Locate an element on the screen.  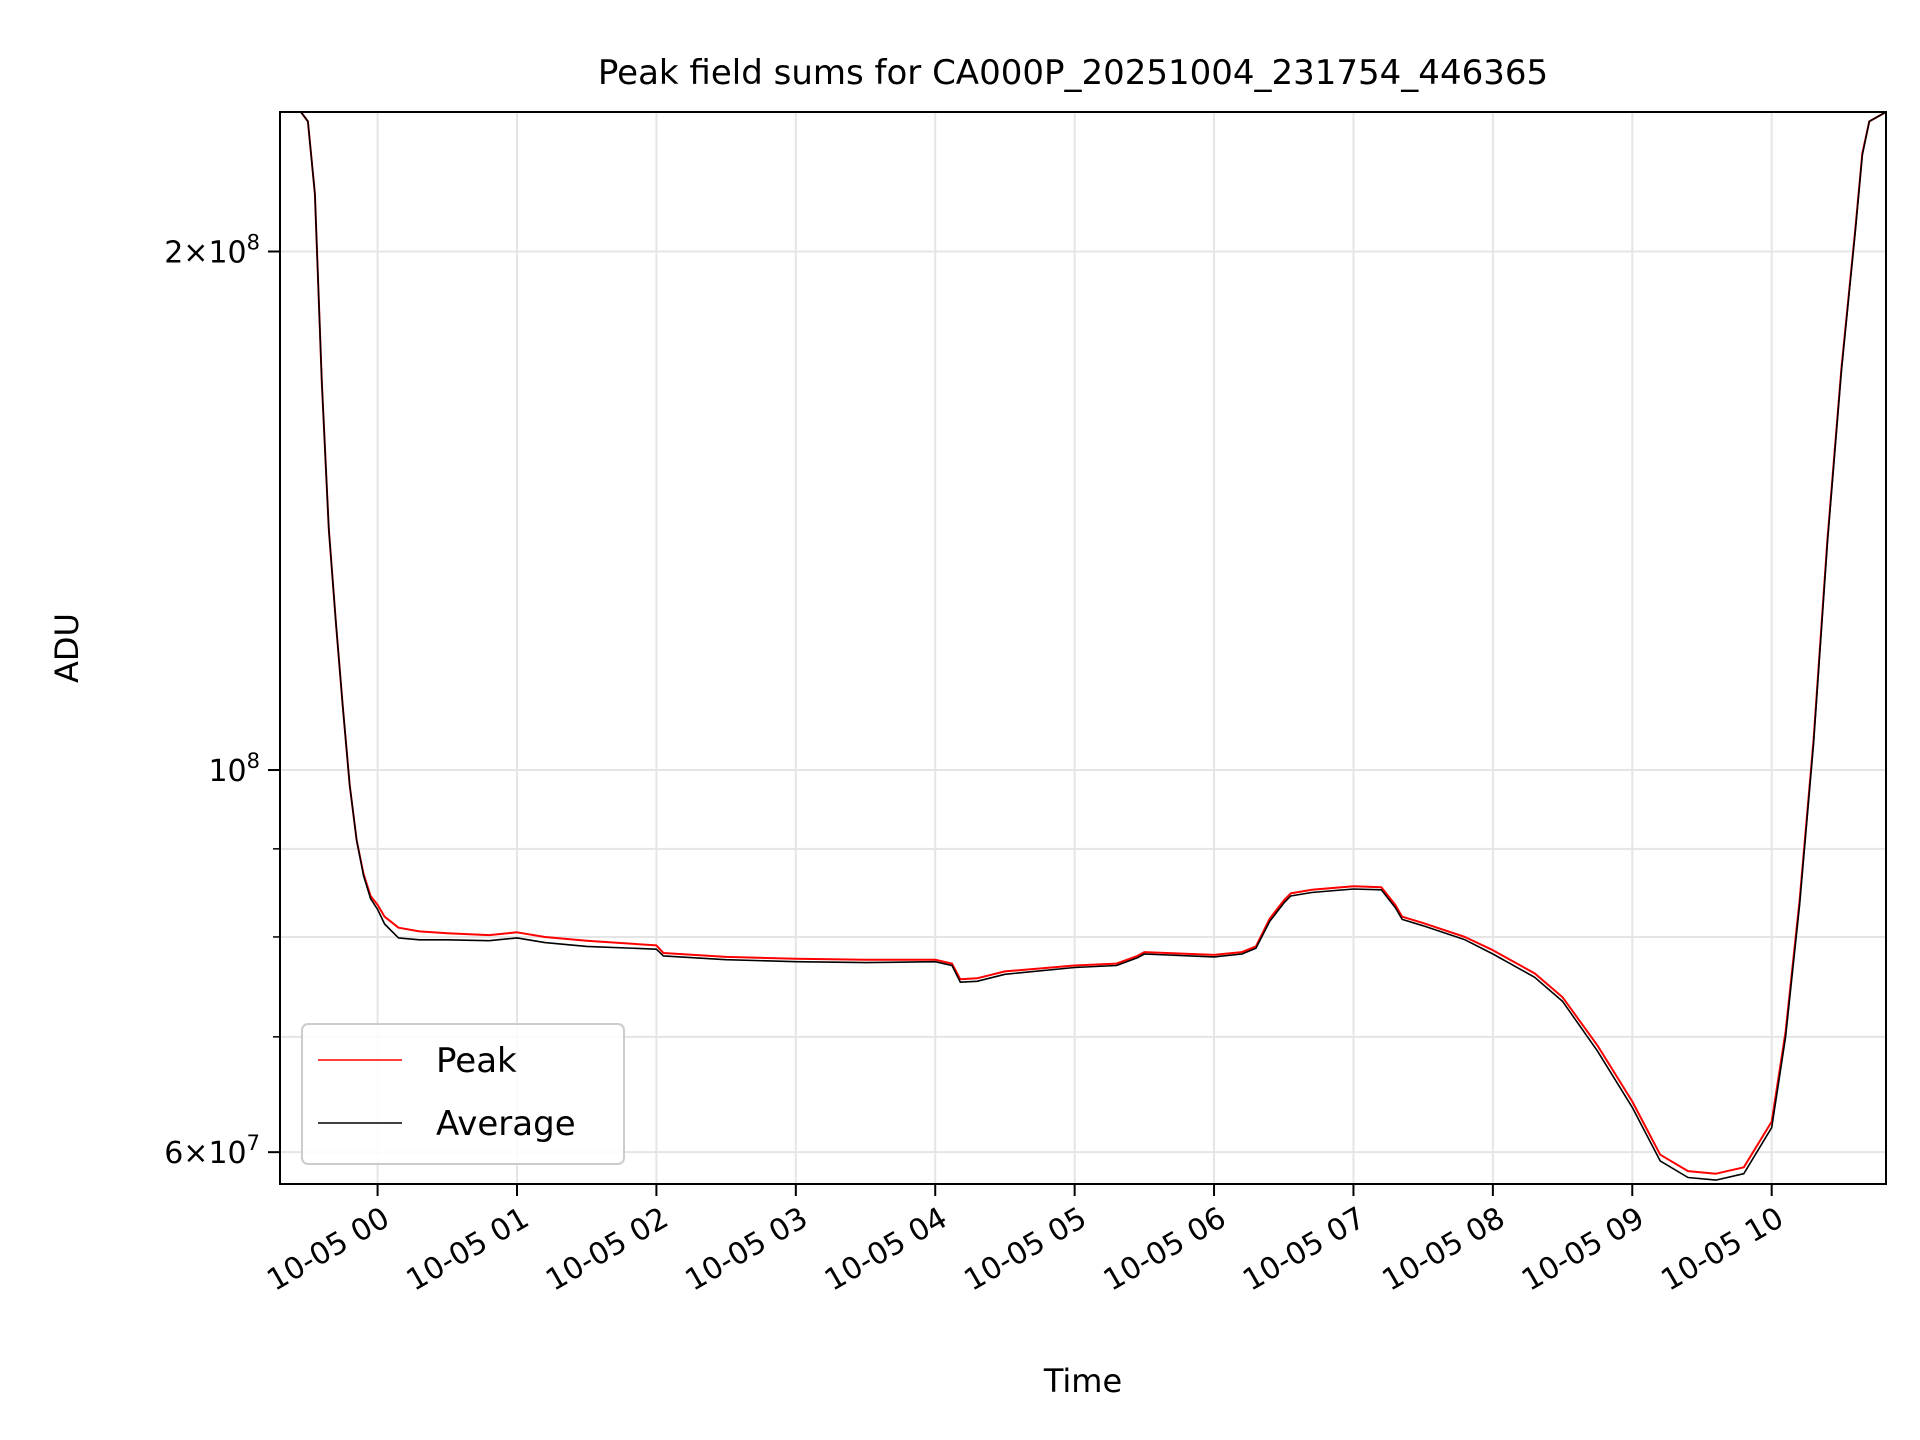
legend: Peak Average is located at coordinates (463, 1094).